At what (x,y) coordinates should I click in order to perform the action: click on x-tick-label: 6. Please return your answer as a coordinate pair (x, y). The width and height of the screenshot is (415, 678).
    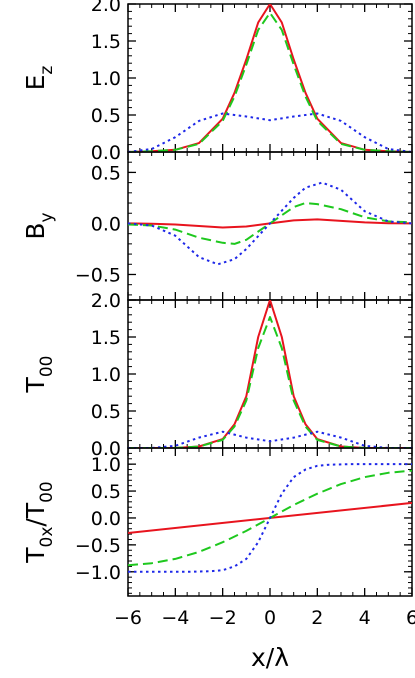
    Looking at the image, I should click on (410, 618).